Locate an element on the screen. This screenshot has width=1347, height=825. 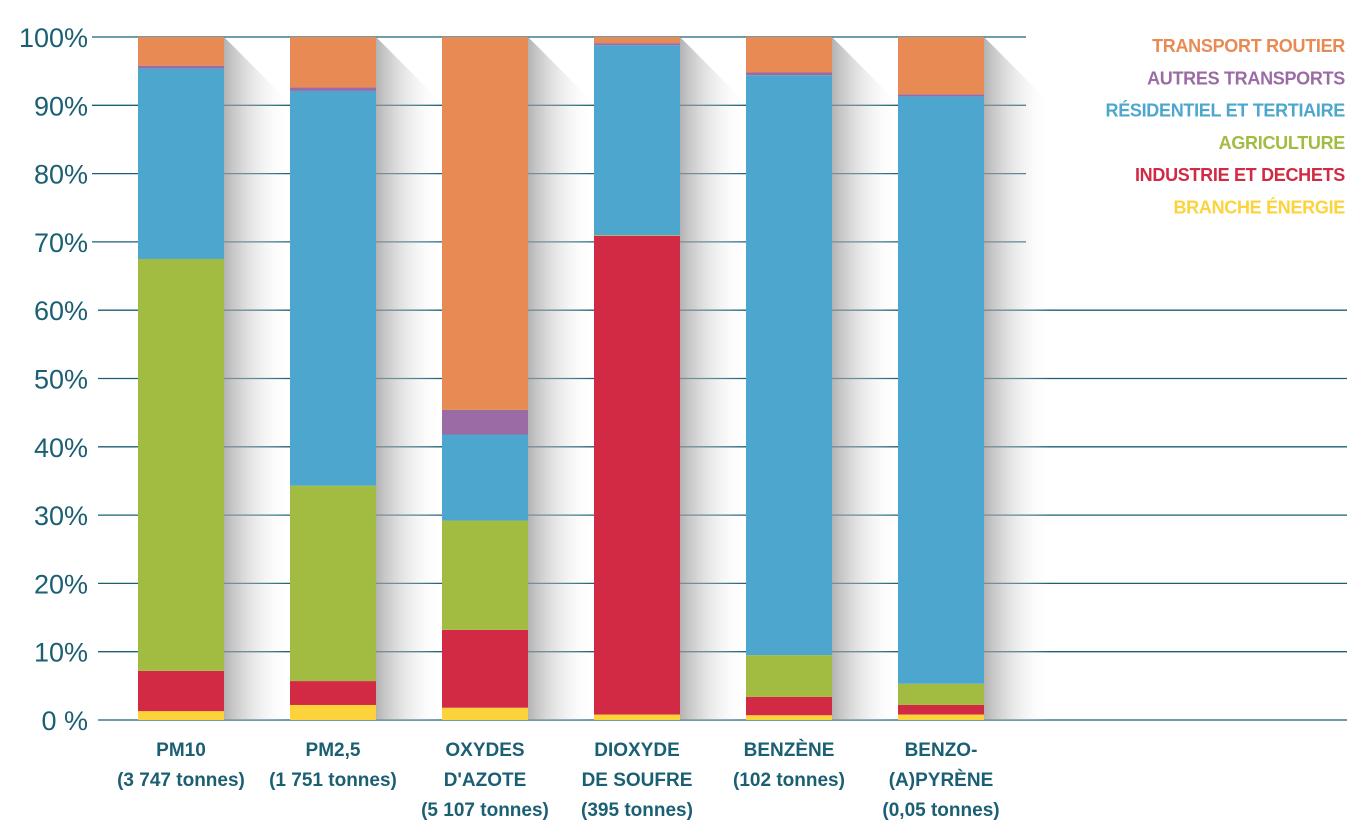
category-label: BENZÈNE is located at coordinates (789, 750).